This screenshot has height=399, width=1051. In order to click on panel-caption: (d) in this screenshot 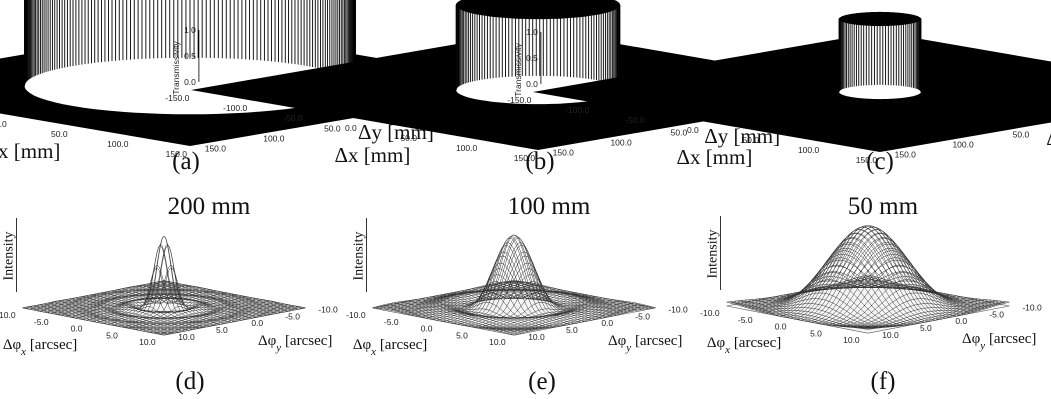, I will do `click(189, 381)`.